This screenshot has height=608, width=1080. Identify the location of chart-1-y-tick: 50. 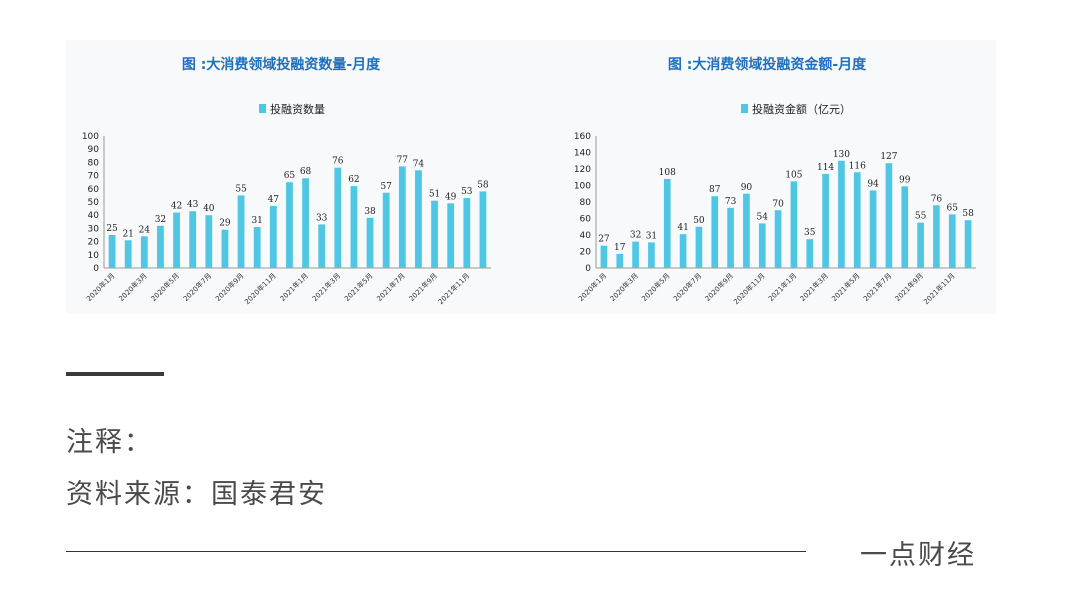
(94, 203).